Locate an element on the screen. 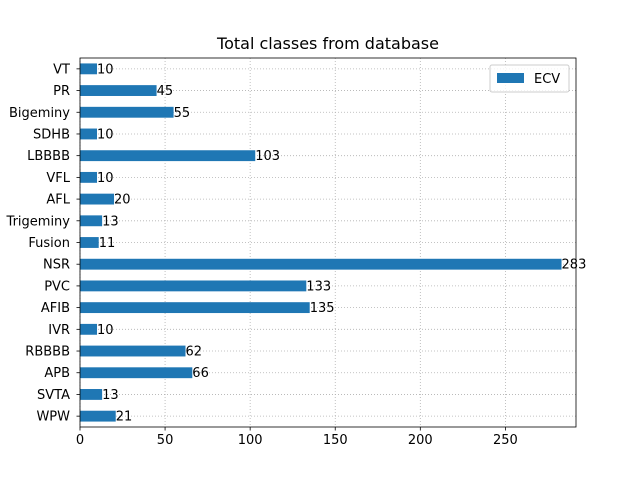  data-label-vfl: 10 is located at coordinates (105, 178).